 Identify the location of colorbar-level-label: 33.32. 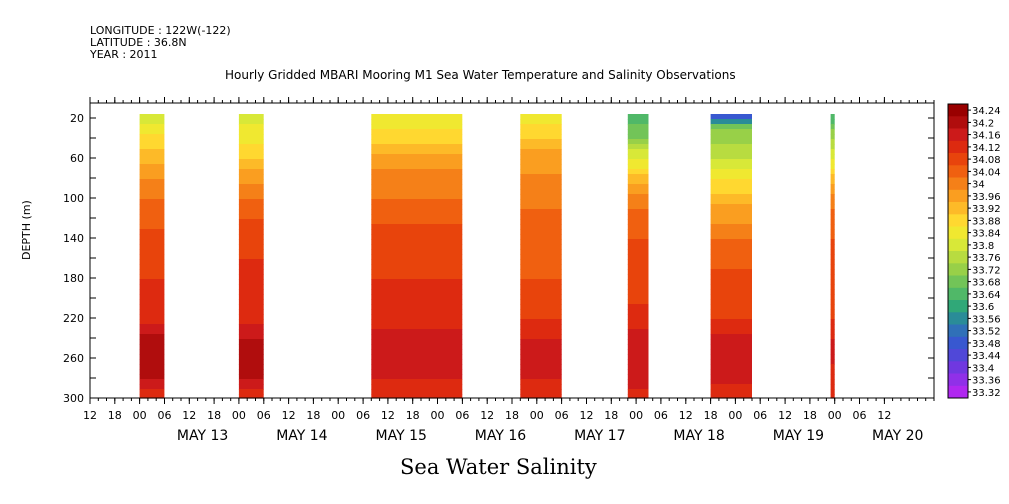
(986, 393).